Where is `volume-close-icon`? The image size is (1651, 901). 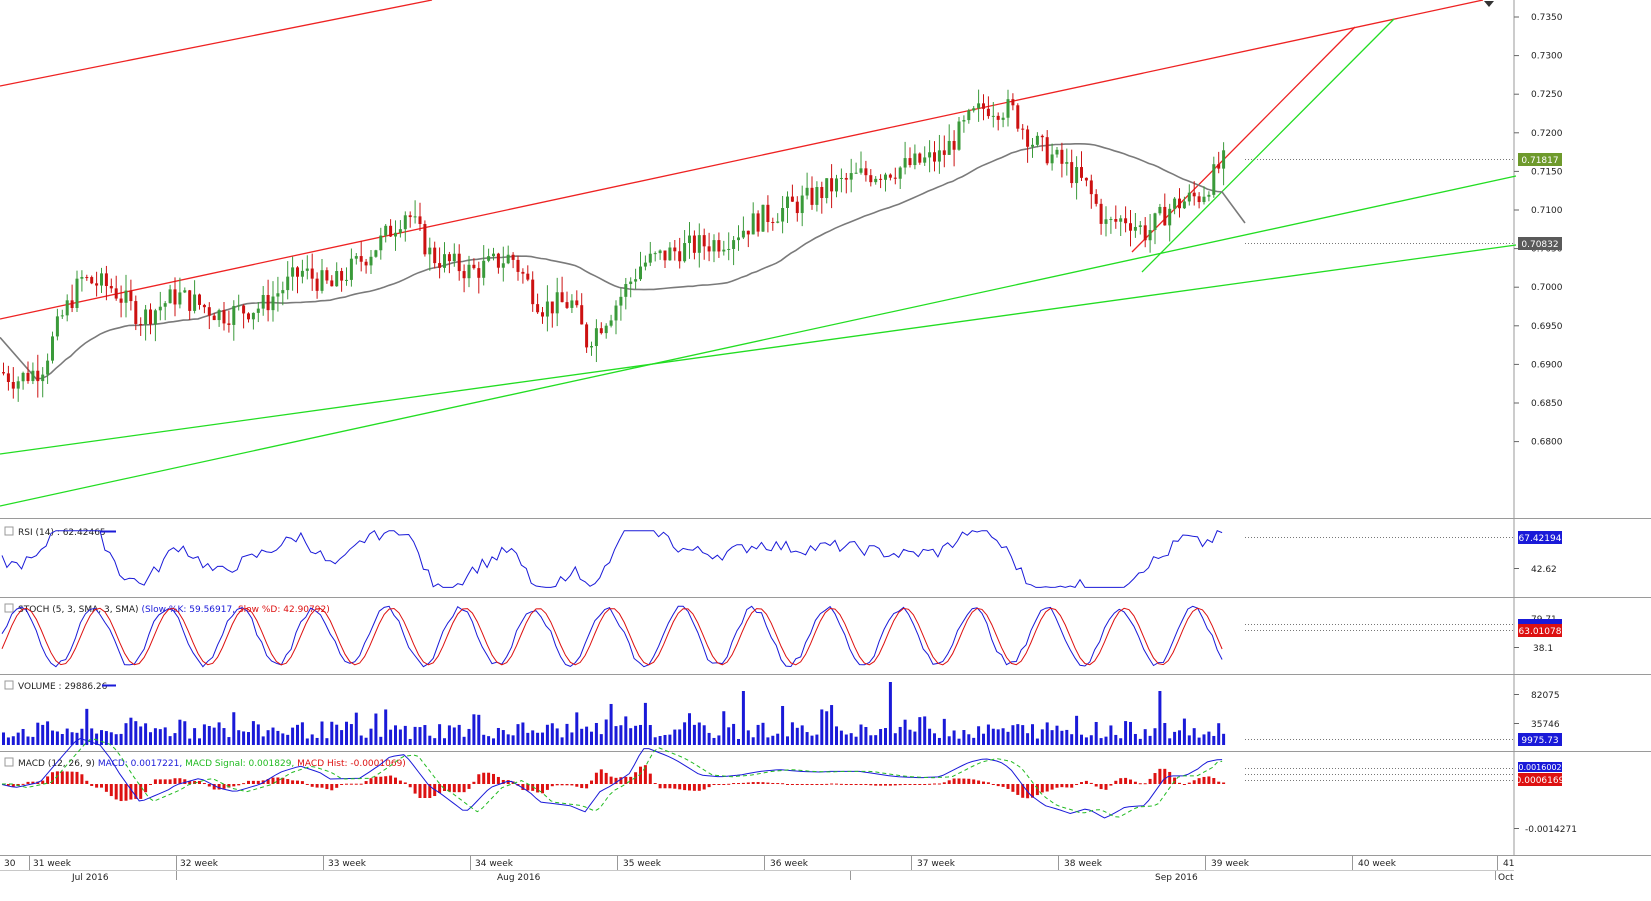 volume-close-icon is located at coordinates (9, 685).